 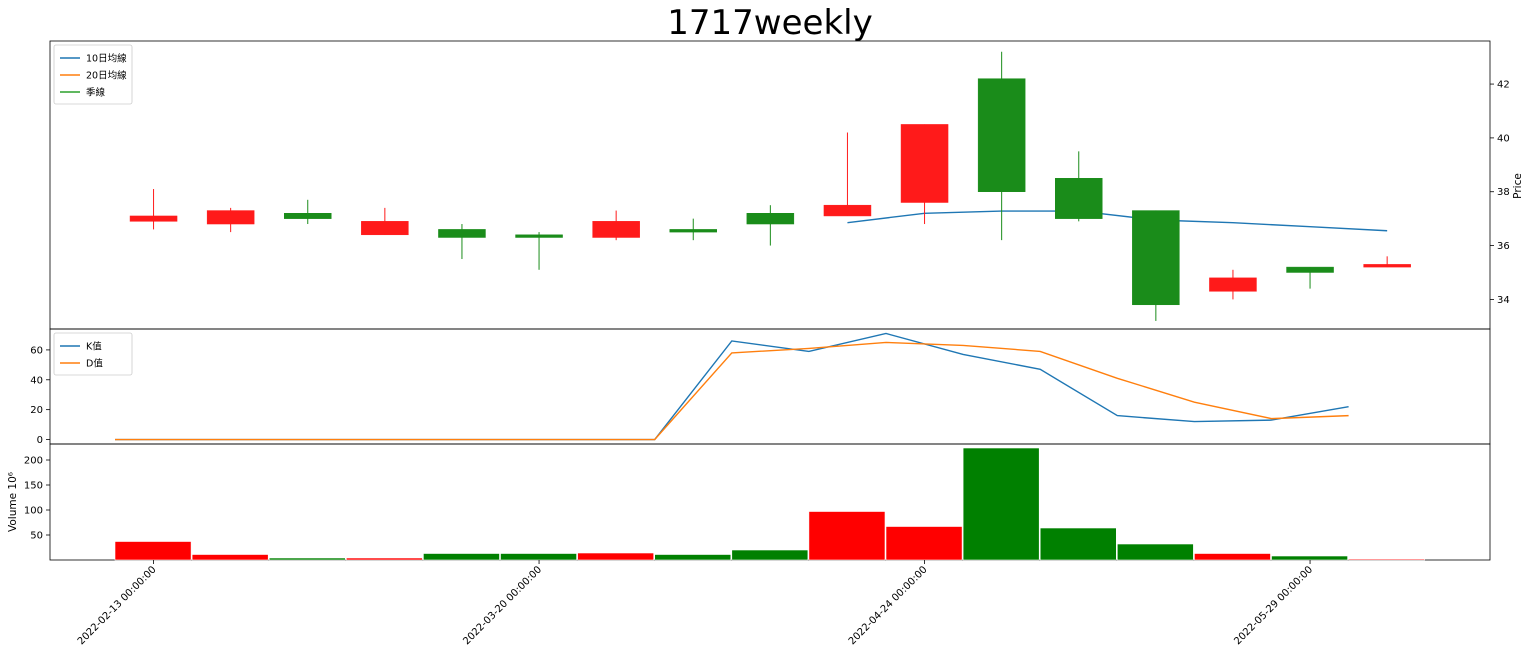 I want to click on price-y-ticks: 34 36 38 40 42, so click(x=1500, y=193).